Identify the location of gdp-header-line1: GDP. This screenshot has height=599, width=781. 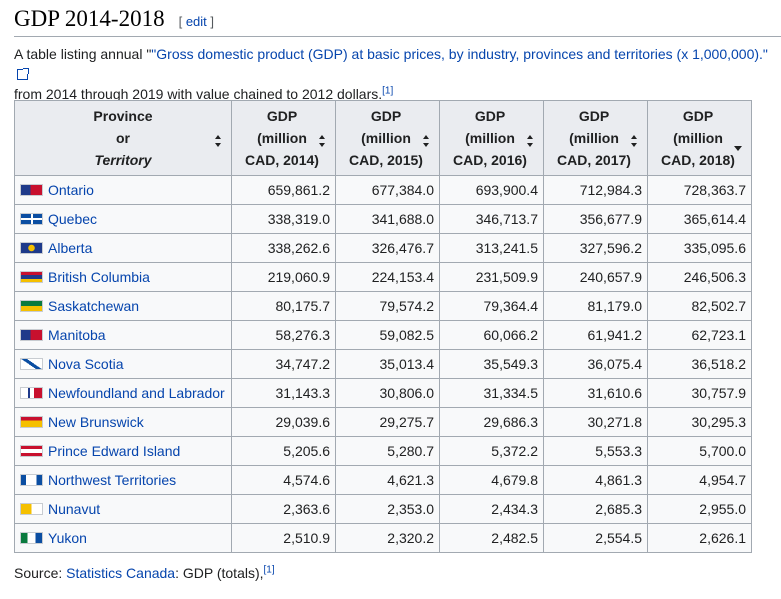
(698, 116).